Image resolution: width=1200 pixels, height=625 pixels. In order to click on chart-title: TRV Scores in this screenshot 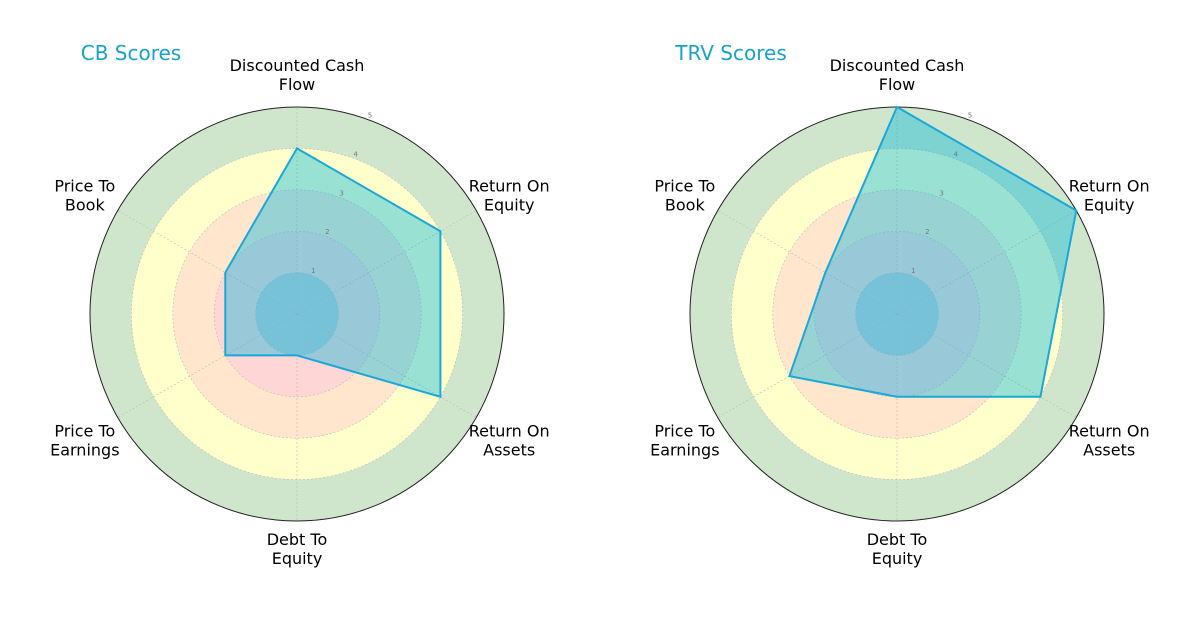, I will do `click(730, 53)`.